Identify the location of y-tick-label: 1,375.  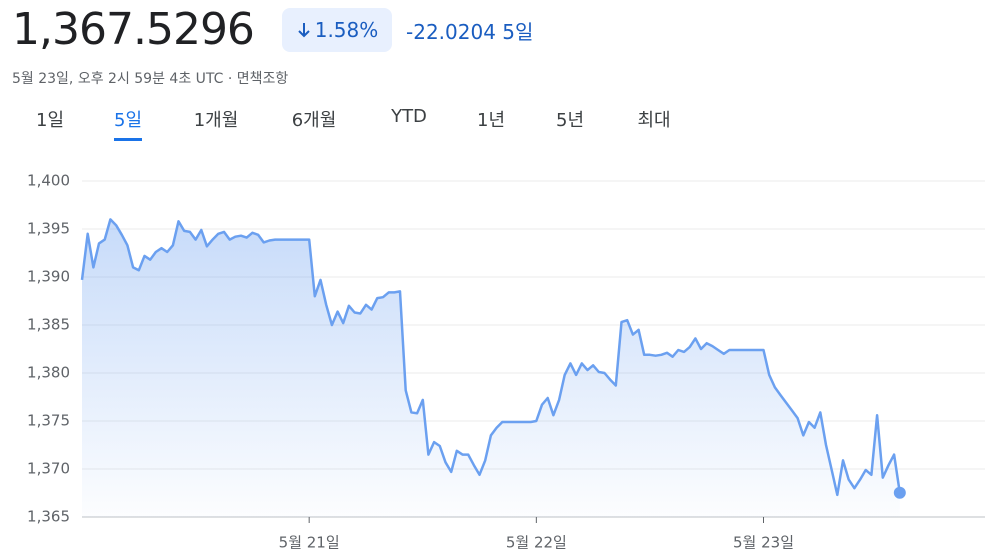
(48, 421).